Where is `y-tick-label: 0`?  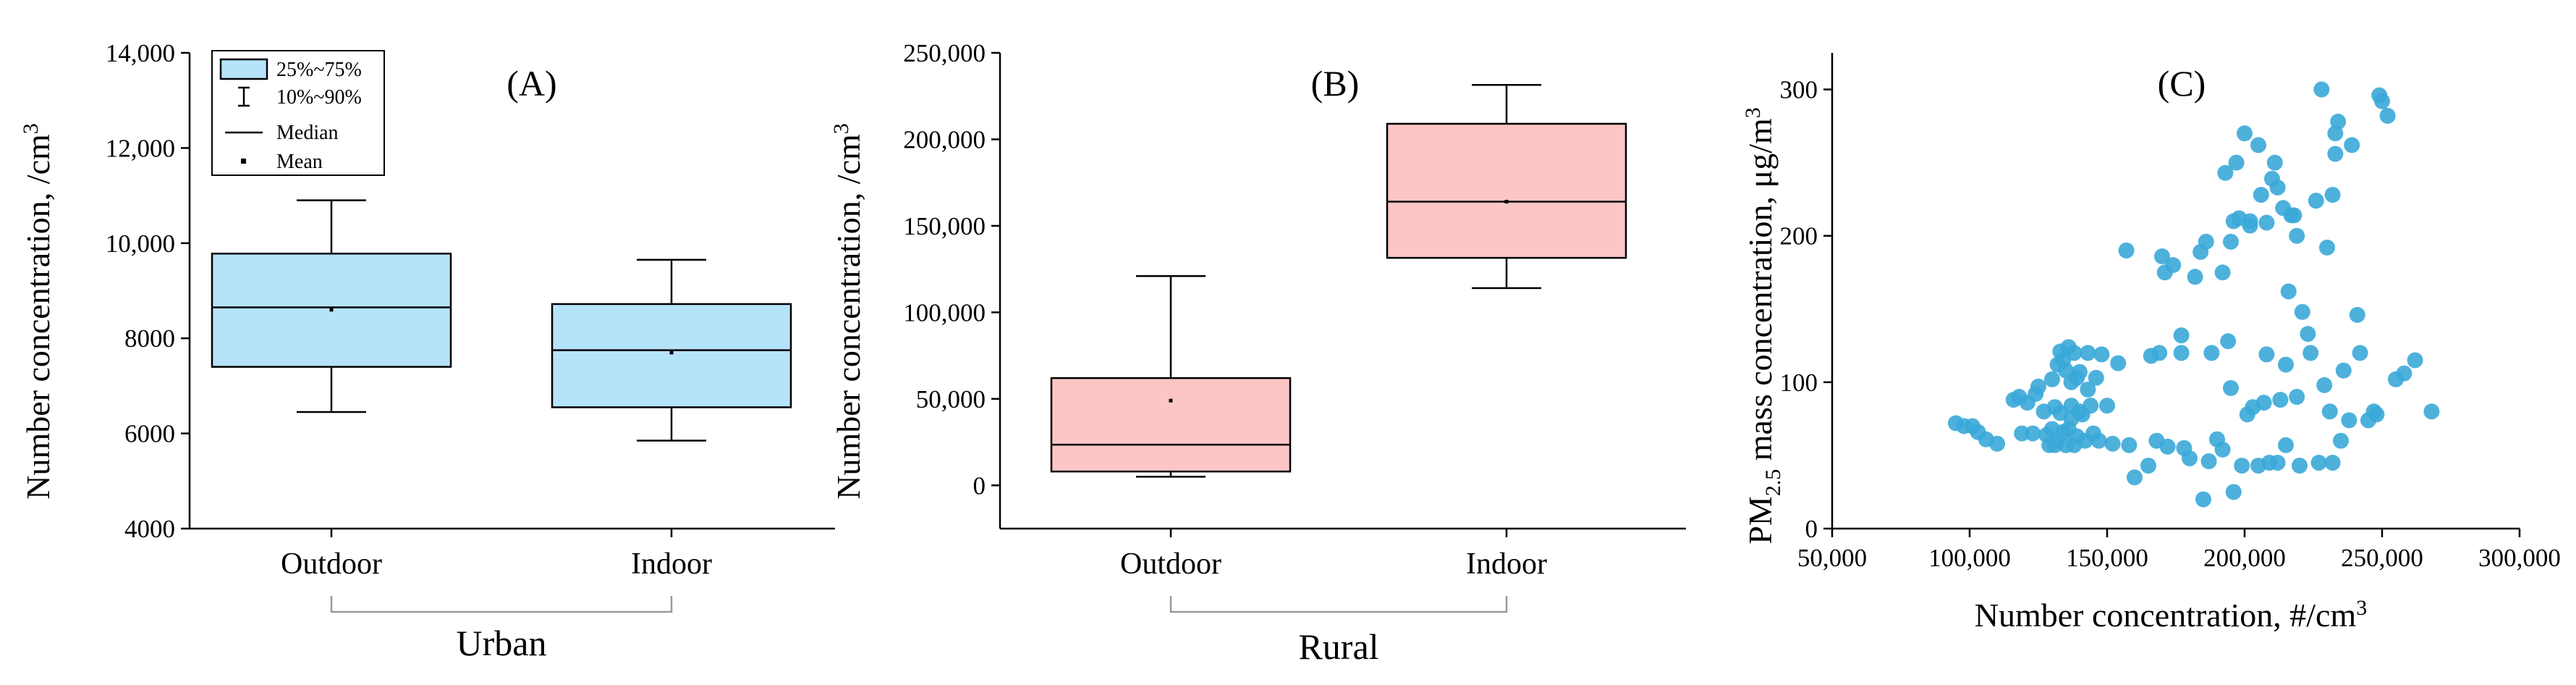
y-tick-label: 0 is located at coordinates (1811, 529).